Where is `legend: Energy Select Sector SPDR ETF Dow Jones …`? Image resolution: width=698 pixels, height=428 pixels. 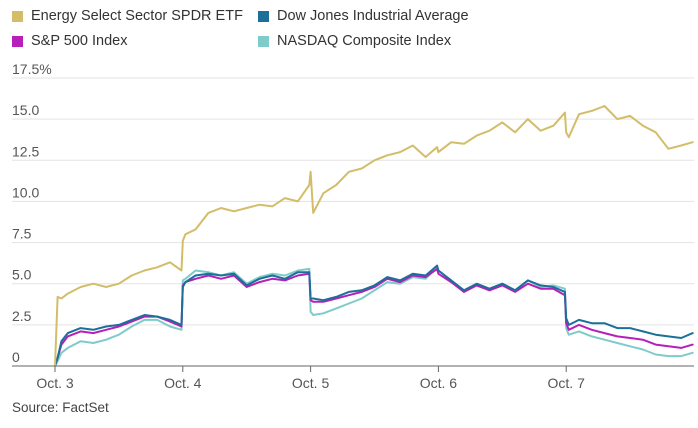 legend: Energy Select Sector SPDR ETF Dow Jones … is located at coordinates (352, 31).